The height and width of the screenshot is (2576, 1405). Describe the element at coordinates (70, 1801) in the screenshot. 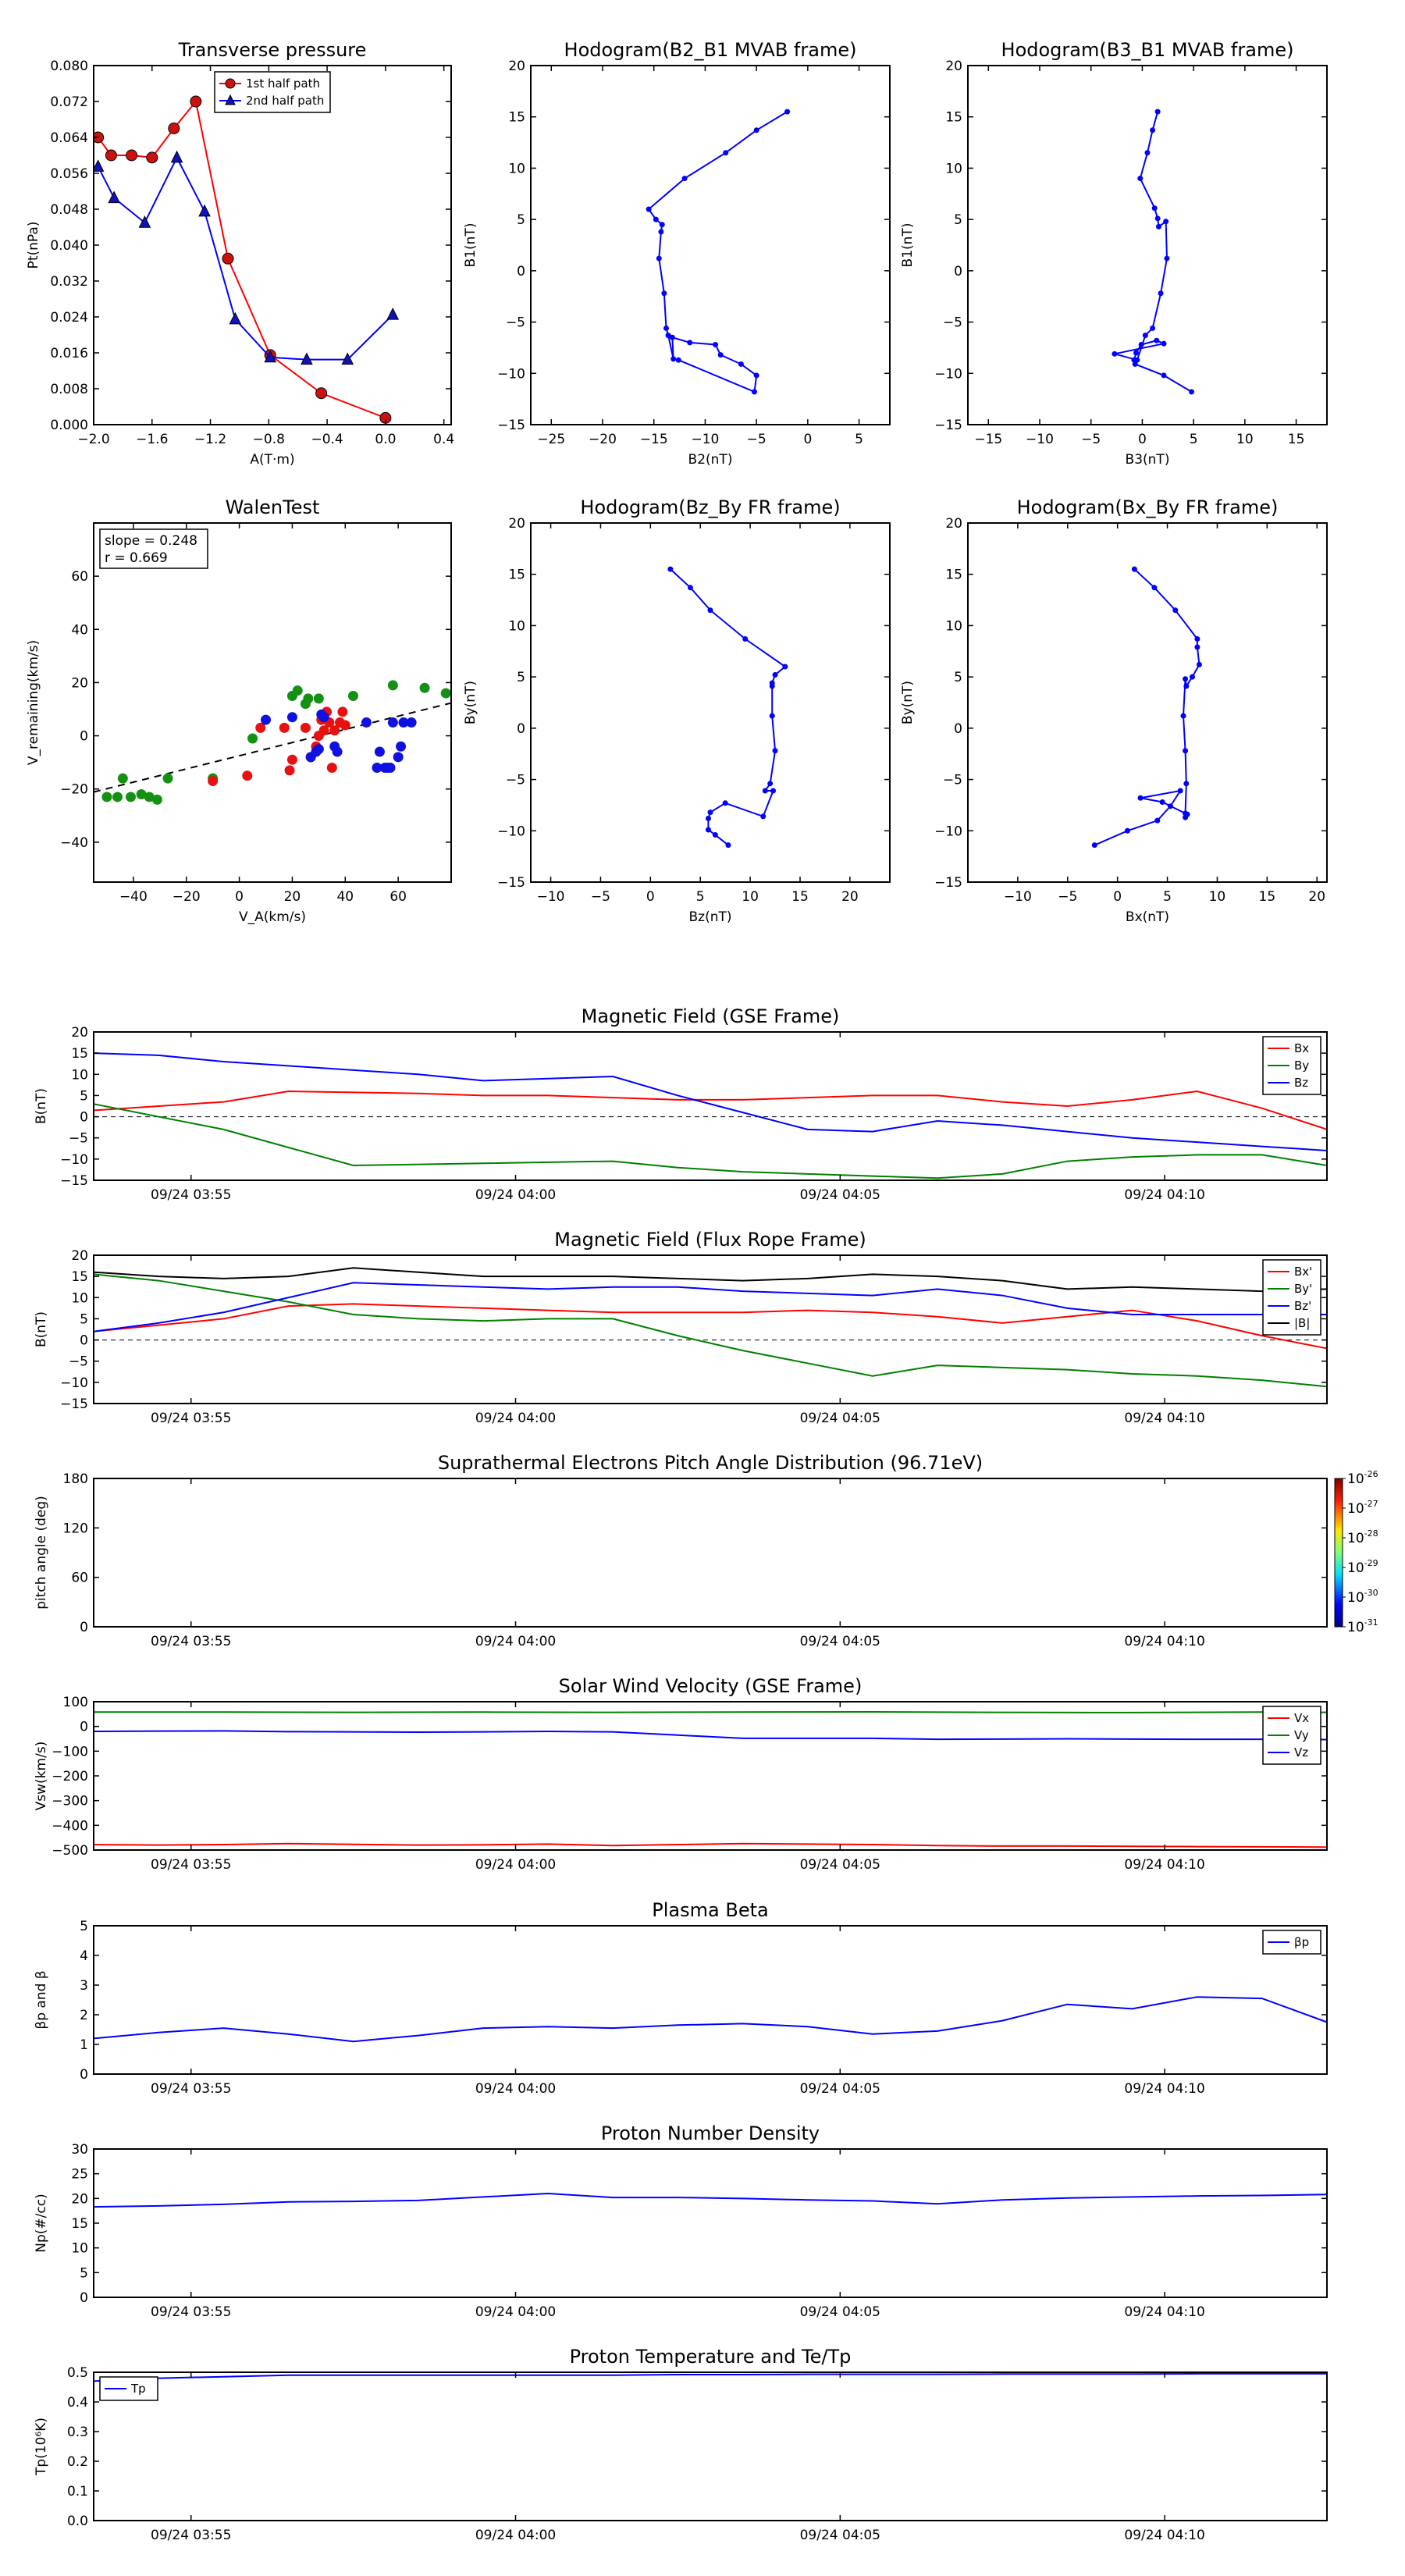

I see `y-tick-label: −300` at that location.